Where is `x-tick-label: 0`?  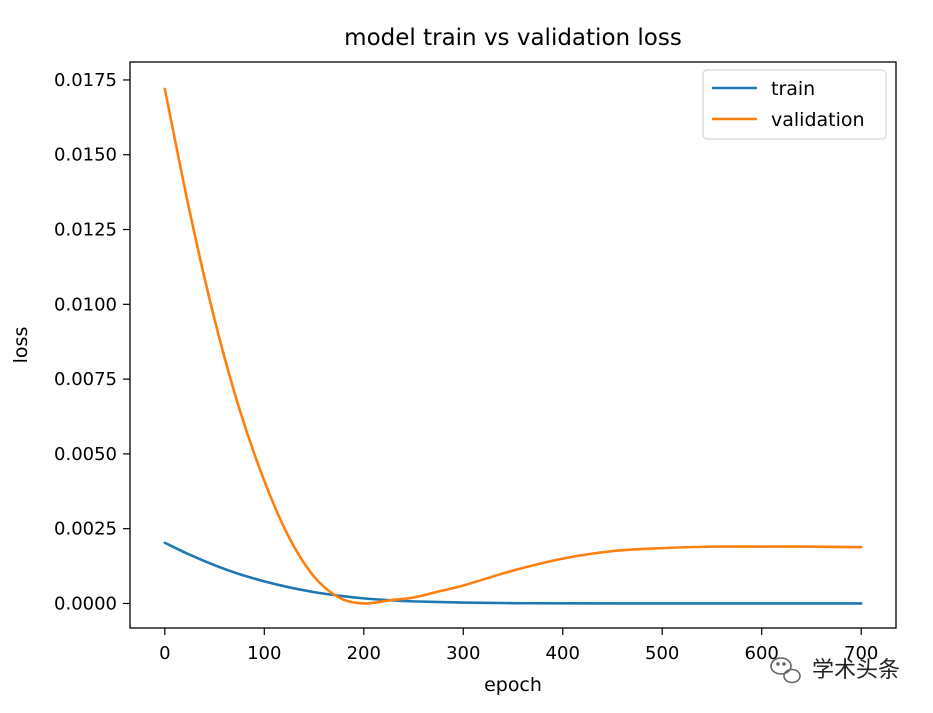 x-tick-label: 0 is located at coordinates (164, 653).